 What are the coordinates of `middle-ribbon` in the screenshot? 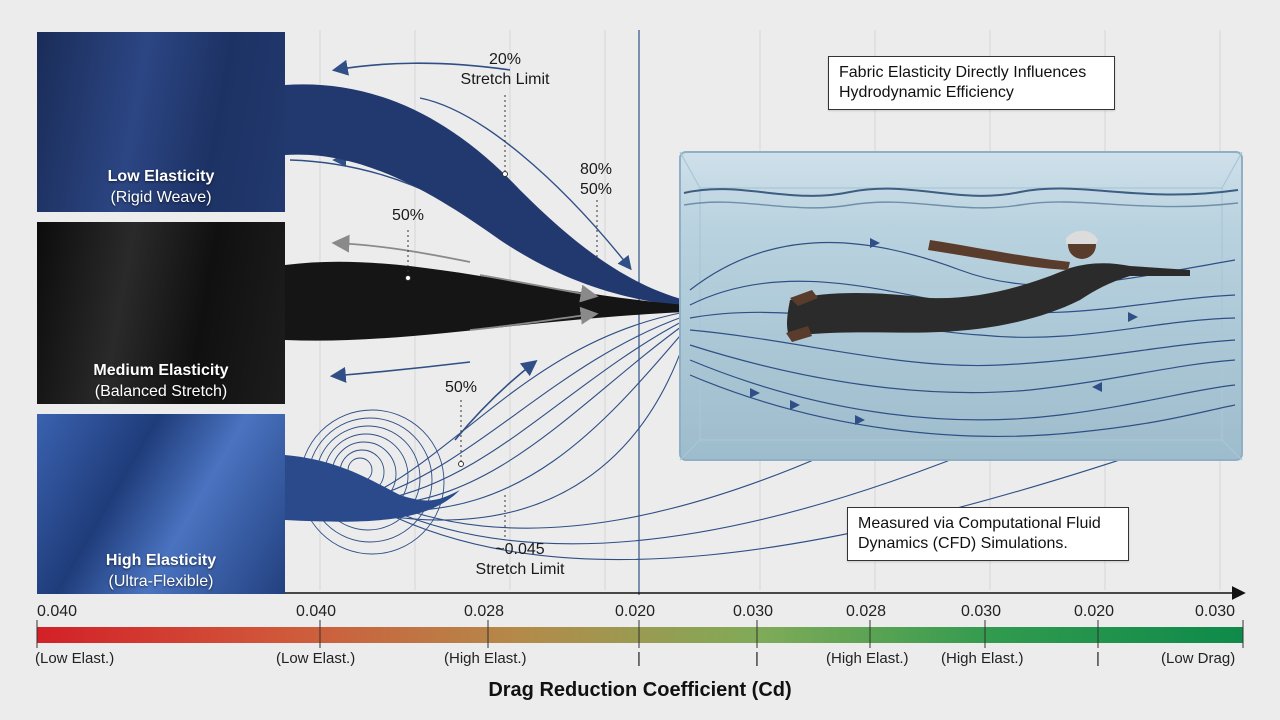 It's located at (485, 301).